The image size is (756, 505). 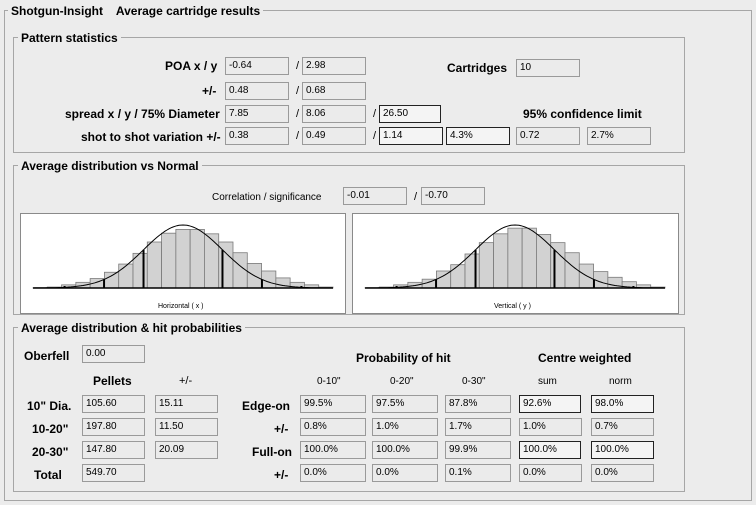 What do you see at coordinates (191, 66) in the screenshot?
I see `poa-label: POA x / y` at bounding box center [191, 66].